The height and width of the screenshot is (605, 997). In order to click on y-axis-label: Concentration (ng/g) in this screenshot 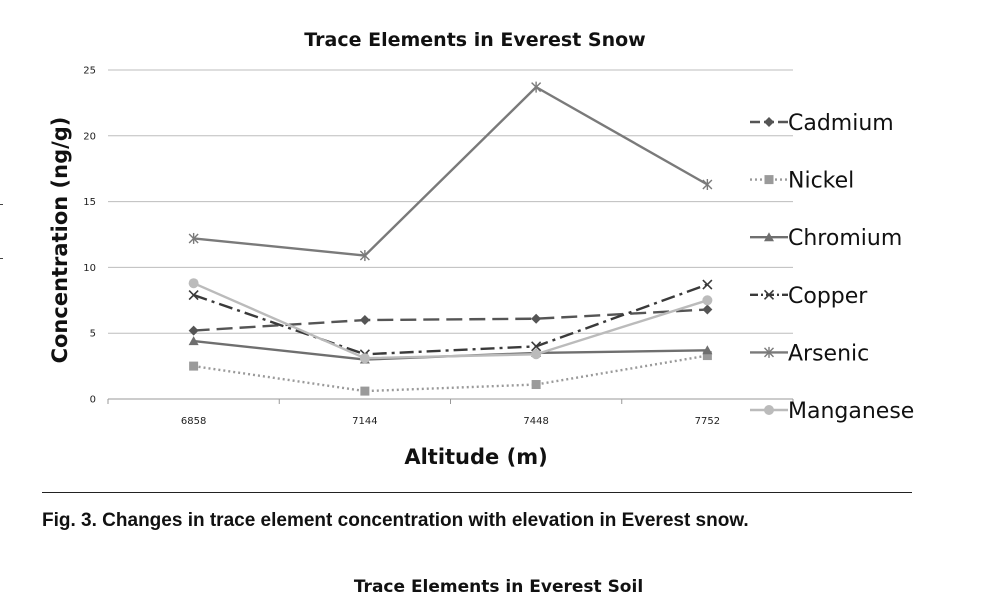, I will do `click(60, 240)`.